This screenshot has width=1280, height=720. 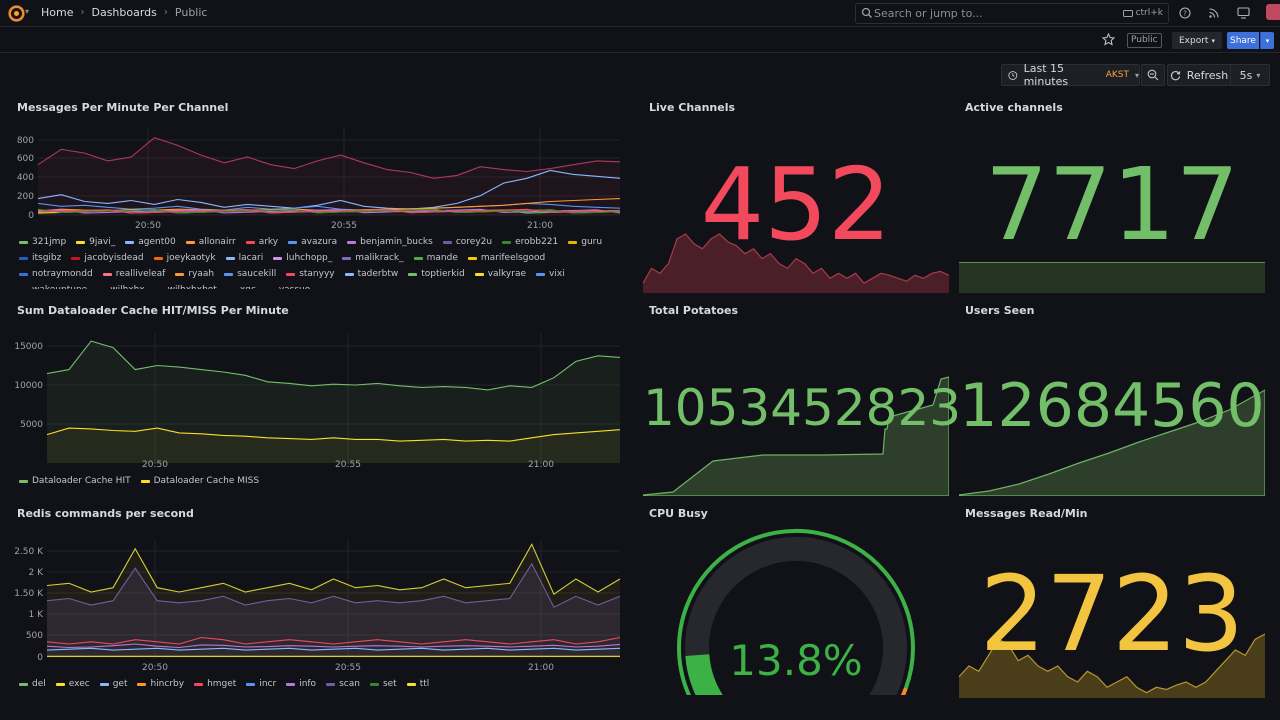 What do you see at coordinates (390, 242) in the screenshot?
I see `legend-item: benjamin_bucks` at bounding box center [390, 242].